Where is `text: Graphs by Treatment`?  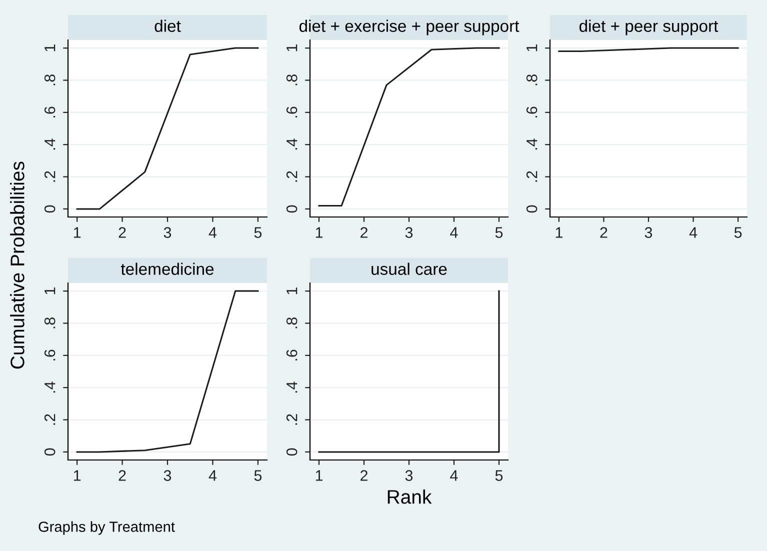
text: Graphs by Treatment is located at coordinates (106, 528).